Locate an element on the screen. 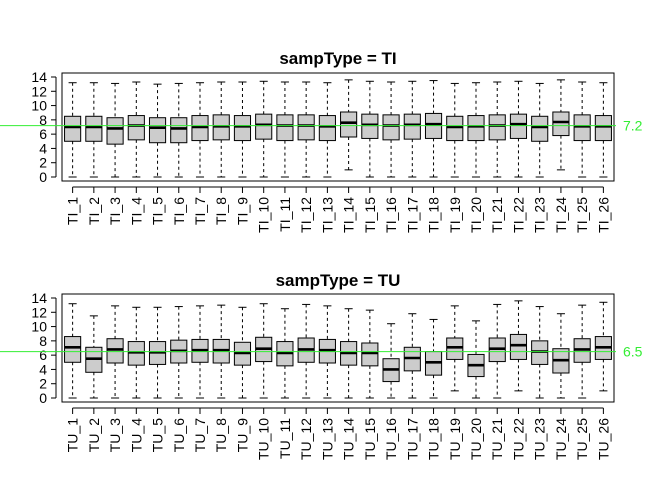  x-tick-label: TI_15 is located at coordinates (370, 215).